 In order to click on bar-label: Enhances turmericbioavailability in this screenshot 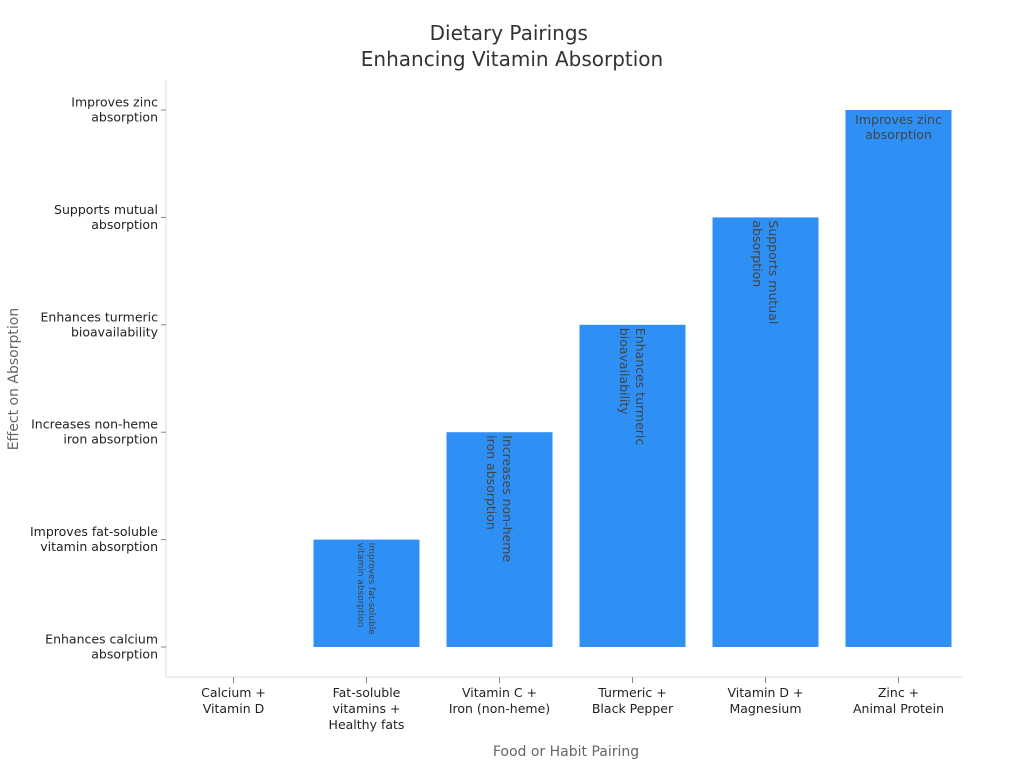, I will do `click(632, 387)`.